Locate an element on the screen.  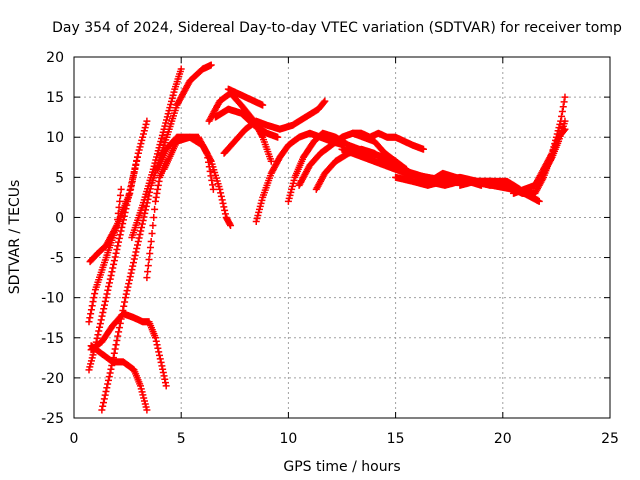
series-s27 is located at coordinates (550, 157).